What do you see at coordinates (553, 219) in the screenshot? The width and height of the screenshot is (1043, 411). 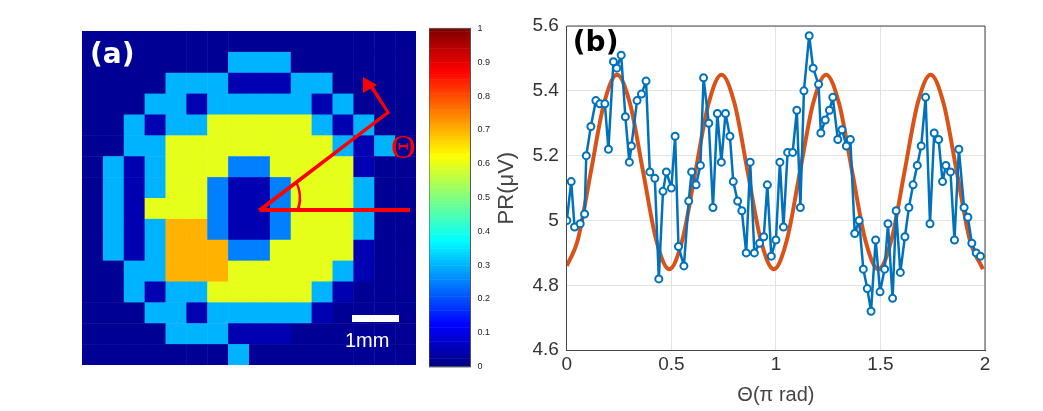 I see `y-tick-label: 5` at bounding box center [553, 219].